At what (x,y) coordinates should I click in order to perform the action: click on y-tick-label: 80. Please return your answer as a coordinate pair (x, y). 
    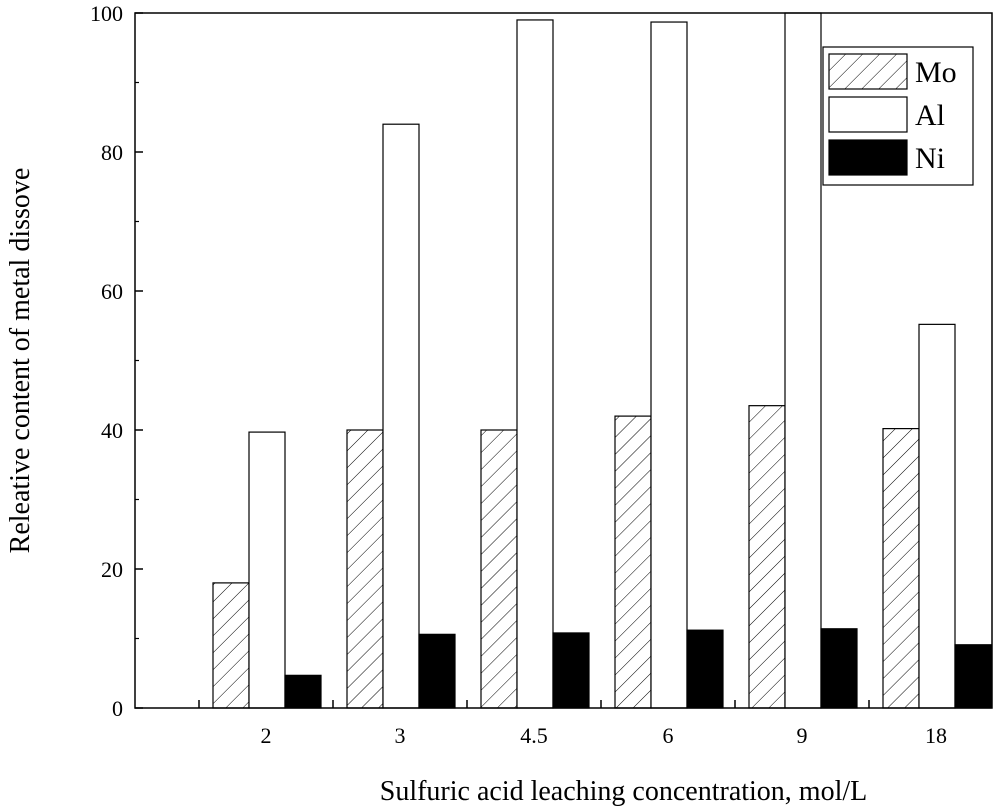
    Looking at the image, I should click on (112, 152).